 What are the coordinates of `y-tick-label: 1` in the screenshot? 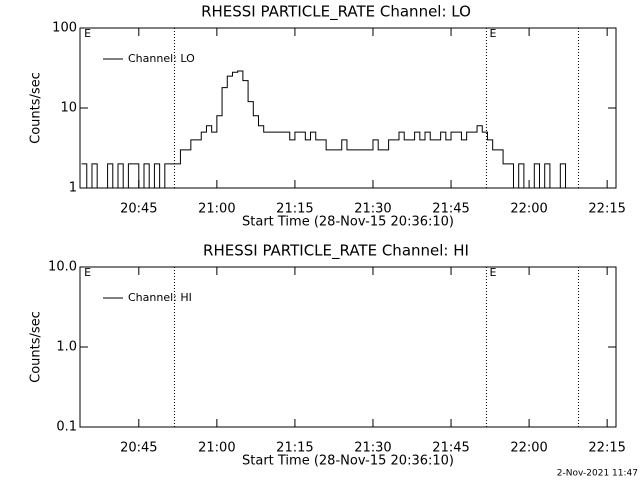 It's located at (73, 188).